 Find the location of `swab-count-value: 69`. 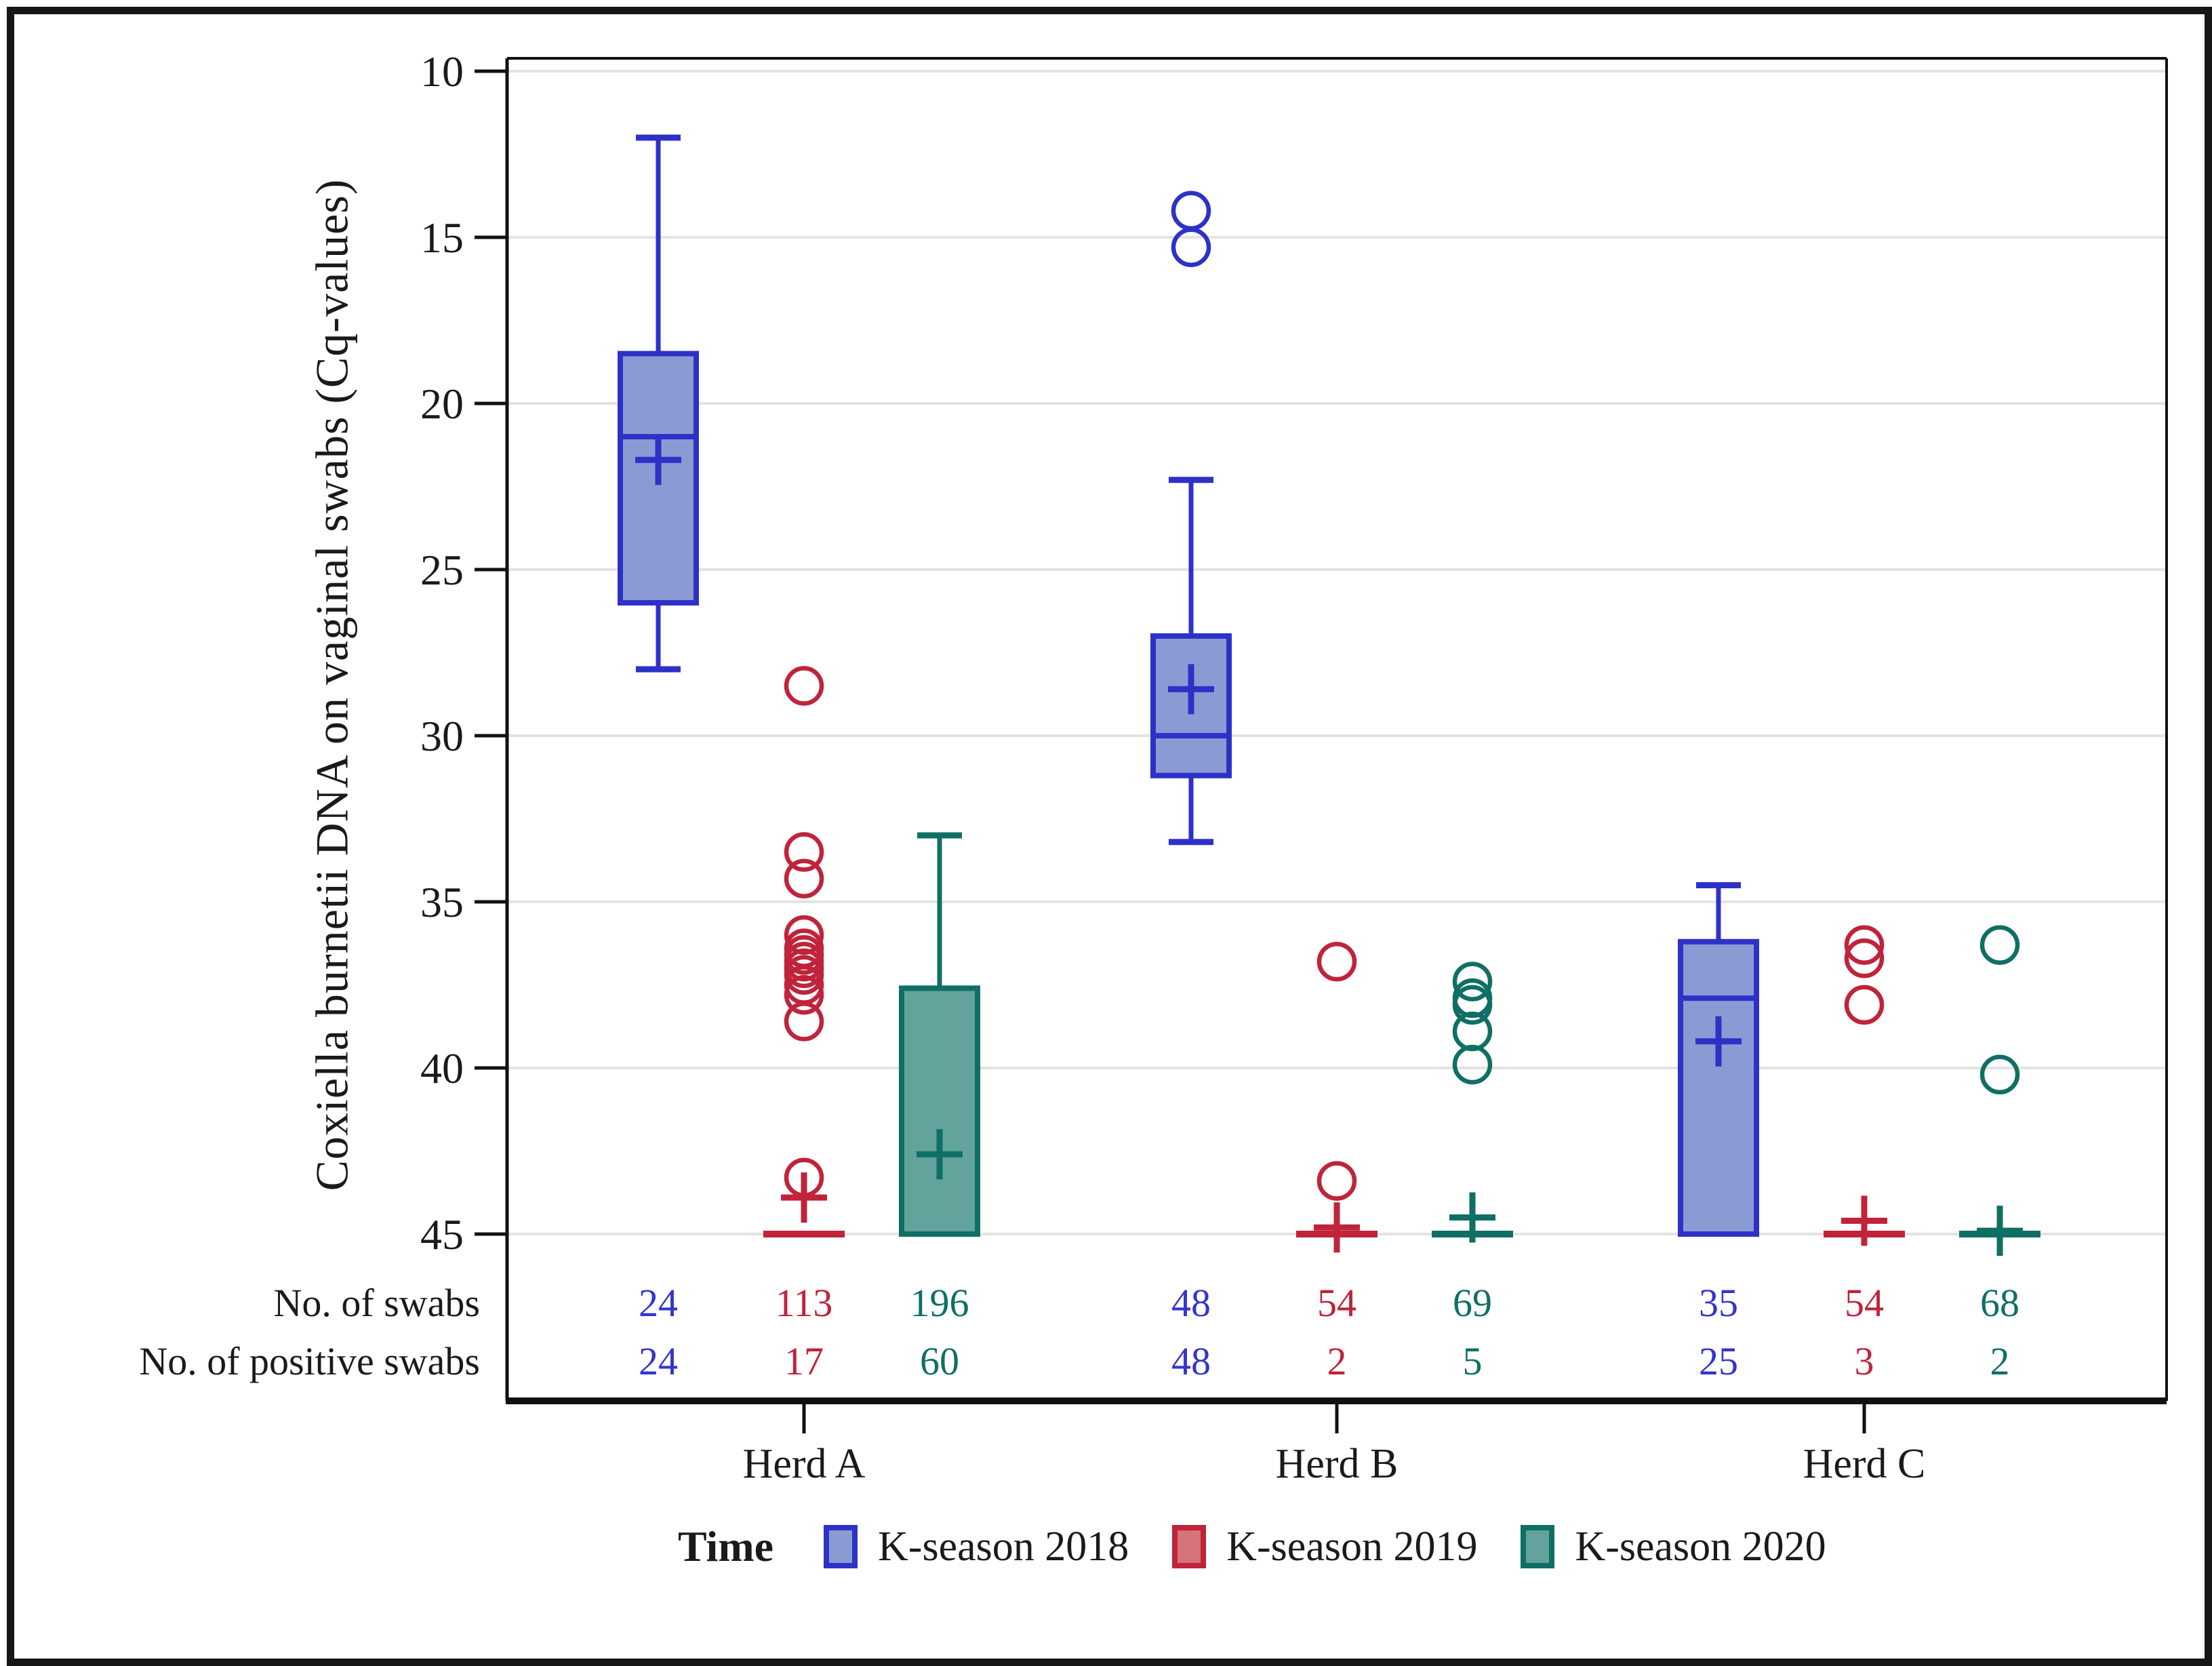

swab-count-value: 69 is located at coordinates (1472, 1303).